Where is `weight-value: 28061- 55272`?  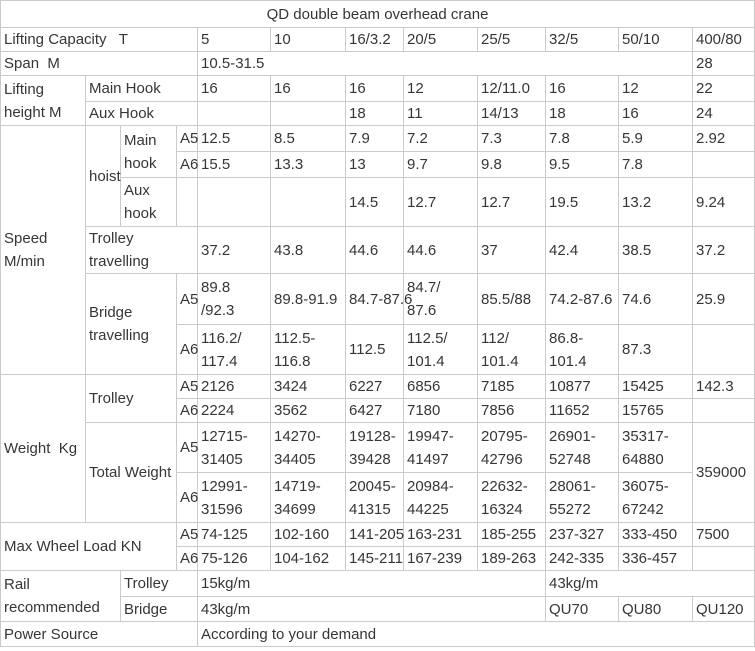
weight-value: 28061- 55272 is located at coordinates (582, 497).